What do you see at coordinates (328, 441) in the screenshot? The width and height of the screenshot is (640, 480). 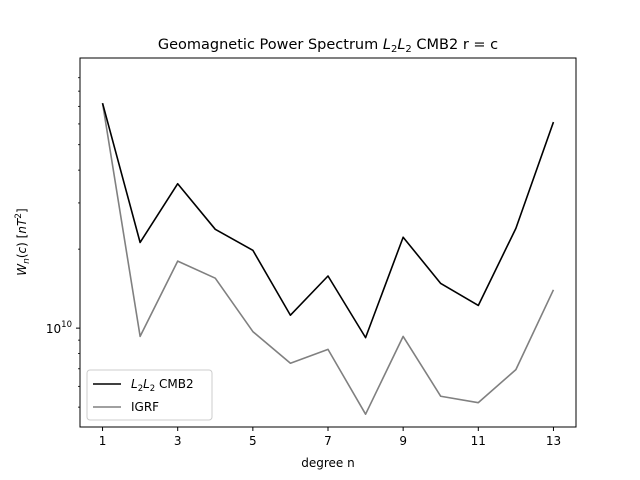 I see `x-tick-label: 7` at bounding box center [328, 441].